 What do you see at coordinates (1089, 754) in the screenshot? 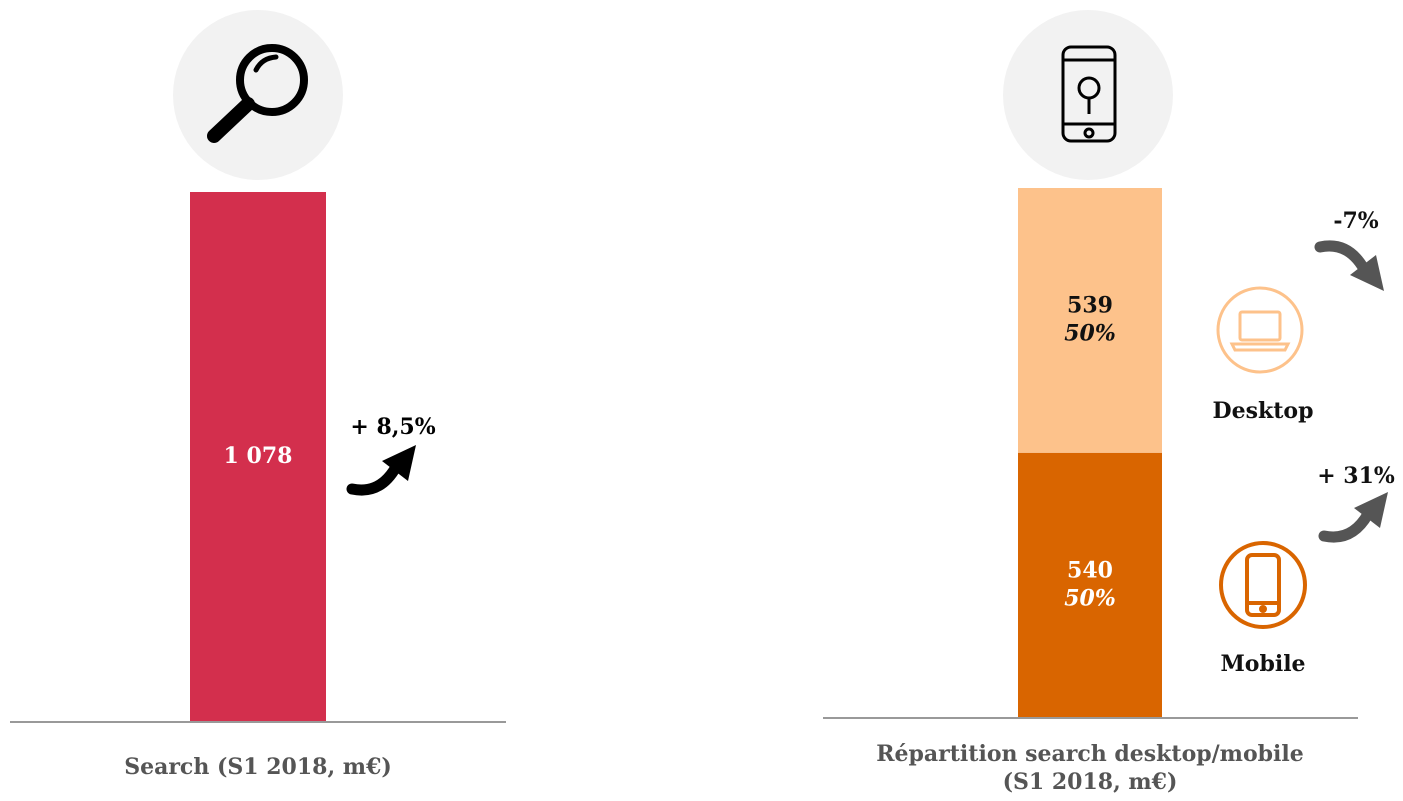
I see `chart-title: Répartition search desktop/mobile` at bounding box center [1089, 754].